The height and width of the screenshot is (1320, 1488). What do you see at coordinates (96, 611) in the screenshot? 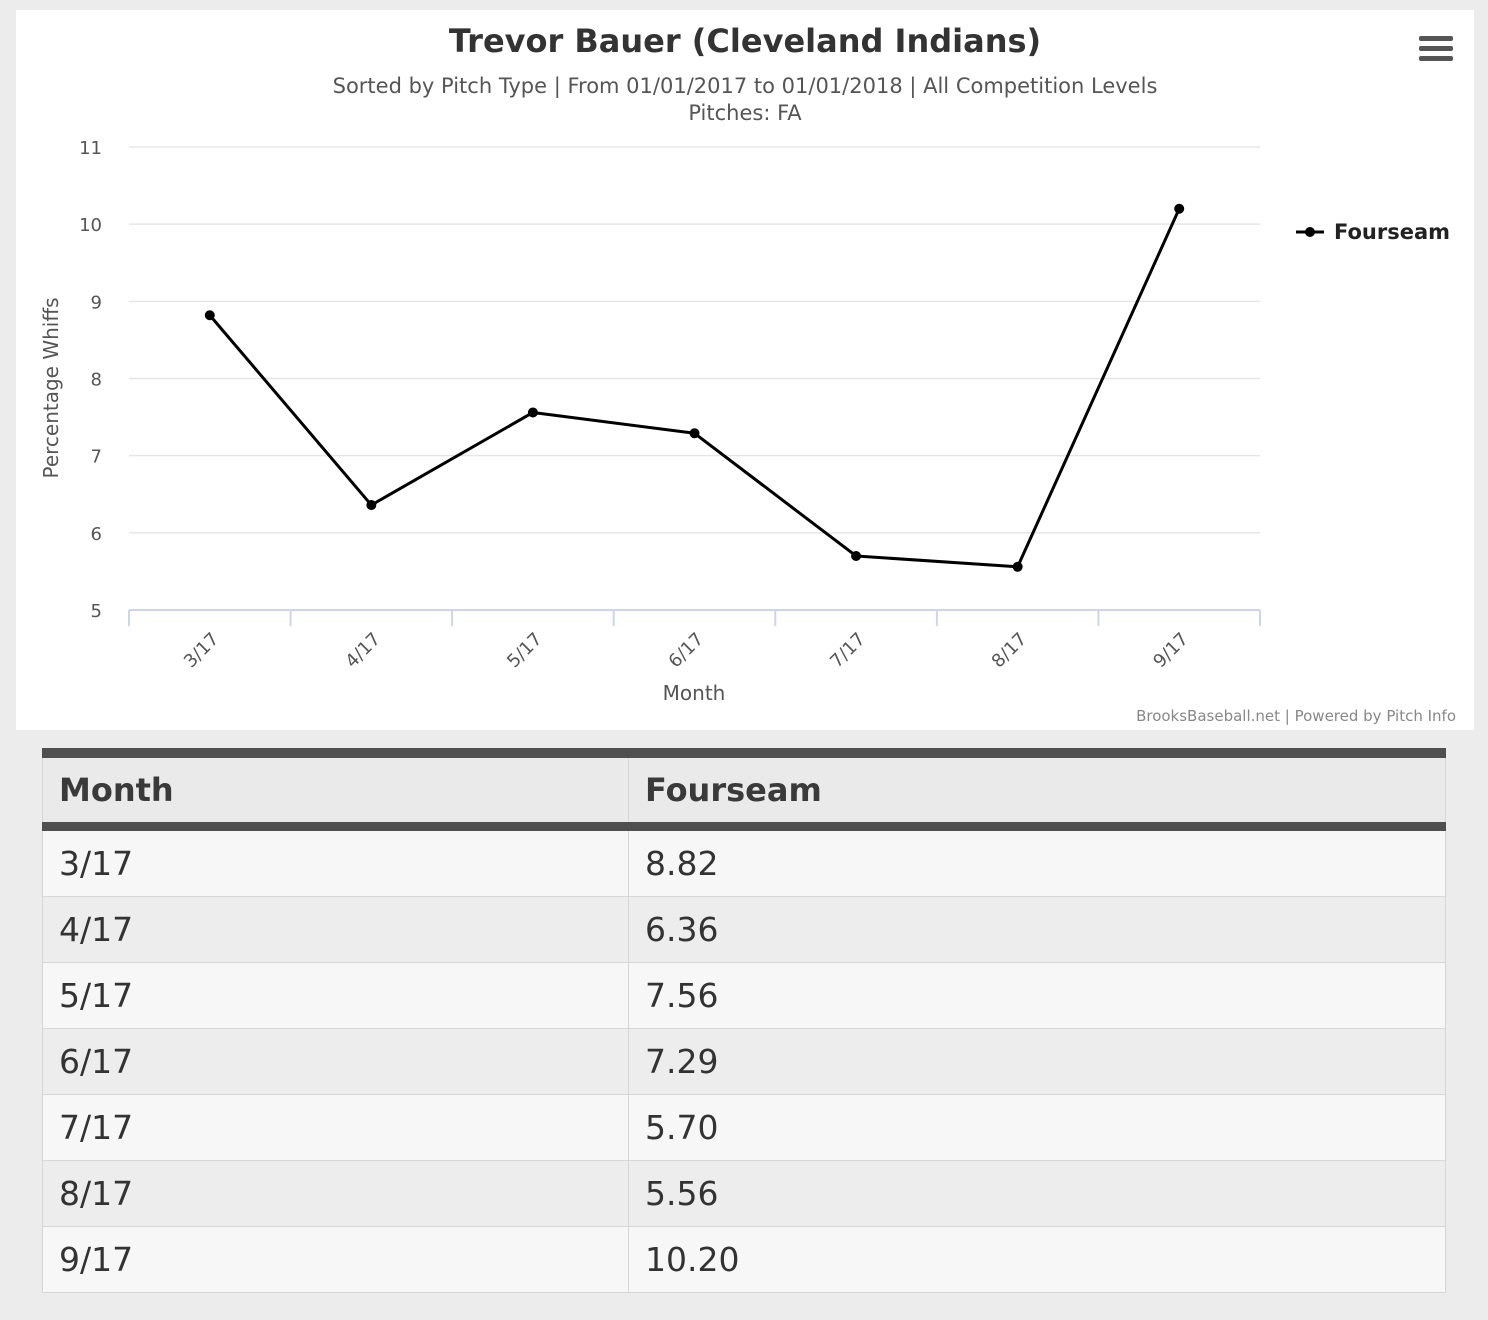
I see `y-tick-label: 5` at bounding box center [96, 611].